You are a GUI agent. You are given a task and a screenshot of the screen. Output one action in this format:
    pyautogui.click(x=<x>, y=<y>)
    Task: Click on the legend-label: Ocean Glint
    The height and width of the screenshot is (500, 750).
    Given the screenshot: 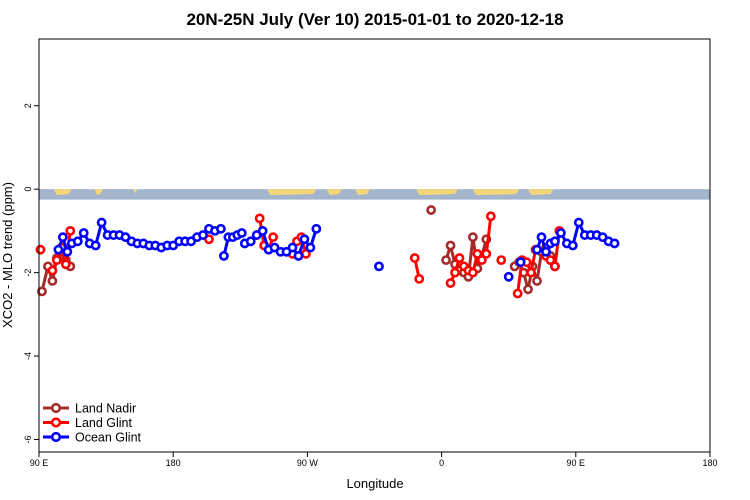 What is the action you would take?
    pyautogui.click(x=108, y=438)
    